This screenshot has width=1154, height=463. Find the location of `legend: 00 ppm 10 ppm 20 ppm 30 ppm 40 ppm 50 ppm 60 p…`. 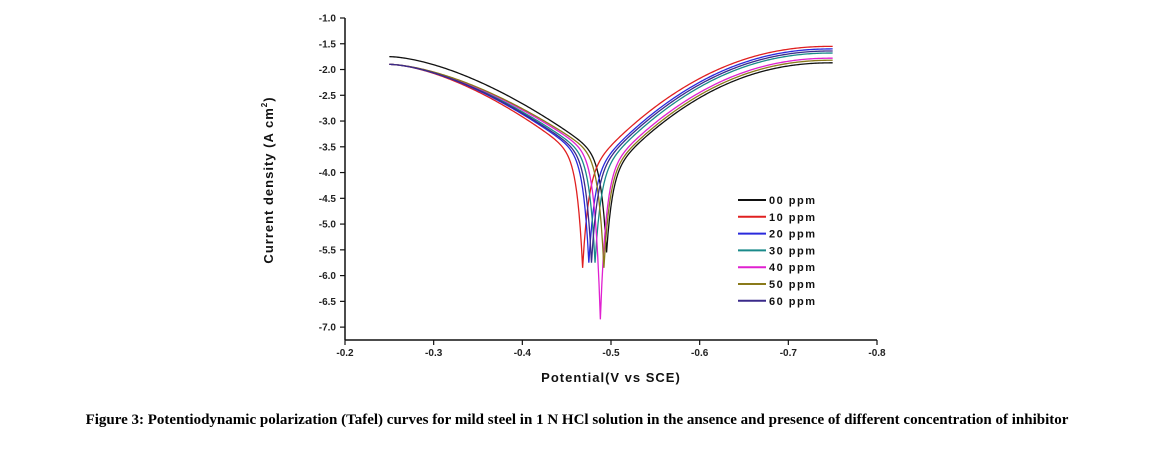

legend: 00 ppm 10 ppm 20 ppm 30 ppm 40 ppm 50 ppm 60 p… is located at coordinates (777, 251).